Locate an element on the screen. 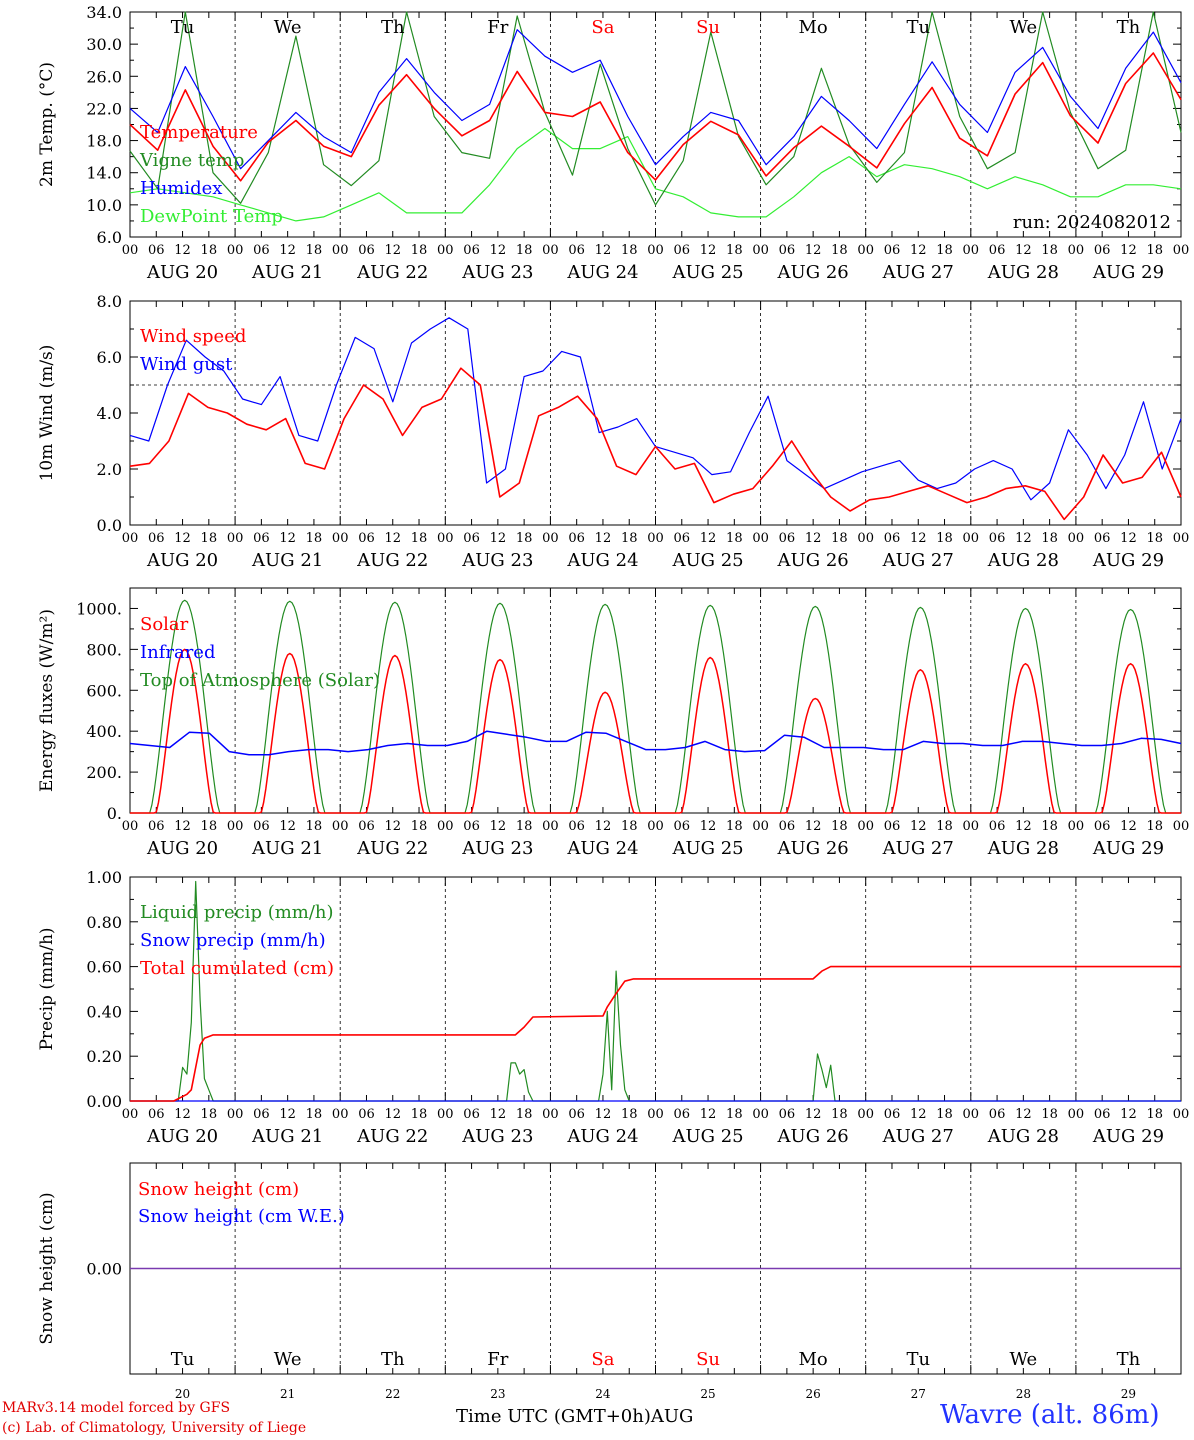 The width and height of the screenshot is (1194, 1440). day-label: AUG 27 is located at coordinates (918, 1136).